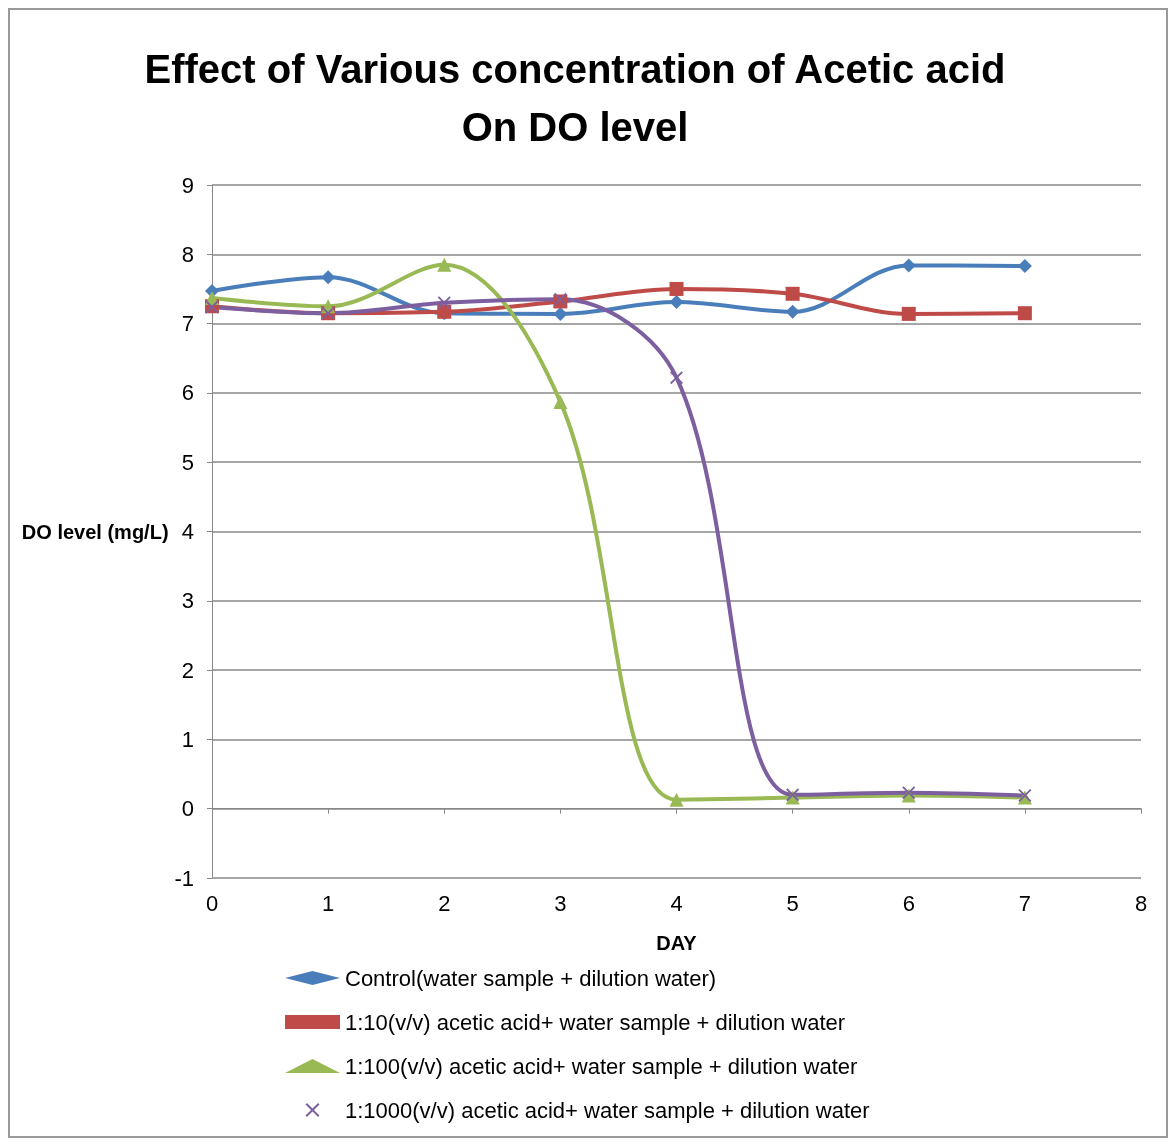  I want to click on x-tick-label: 5, so click(792, 903).